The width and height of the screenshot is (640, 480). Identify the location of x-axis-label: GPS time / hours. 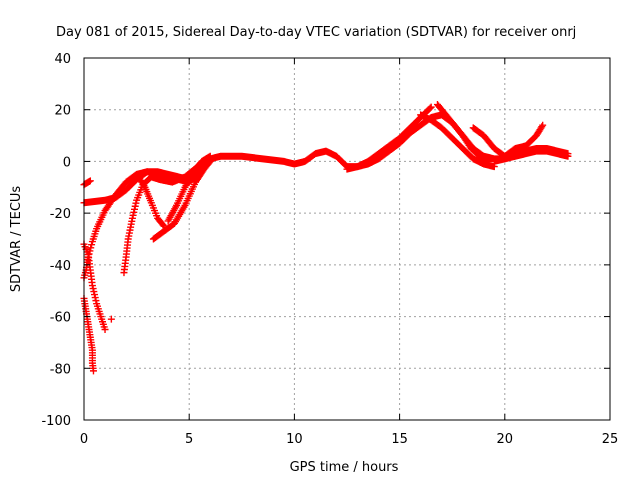
(344, 467).